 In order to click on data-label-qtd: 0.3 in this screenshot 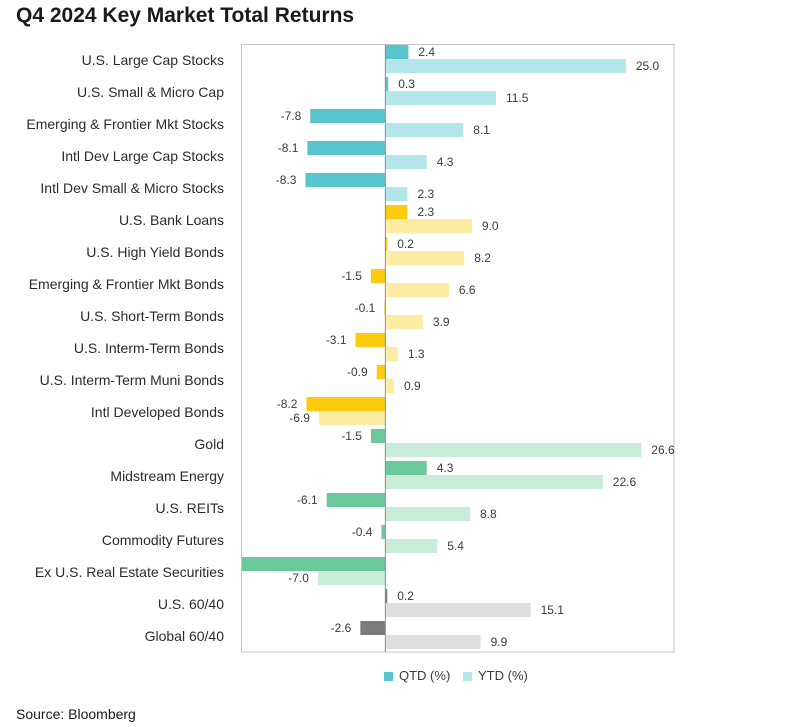, I will do `click(406, 84)`.